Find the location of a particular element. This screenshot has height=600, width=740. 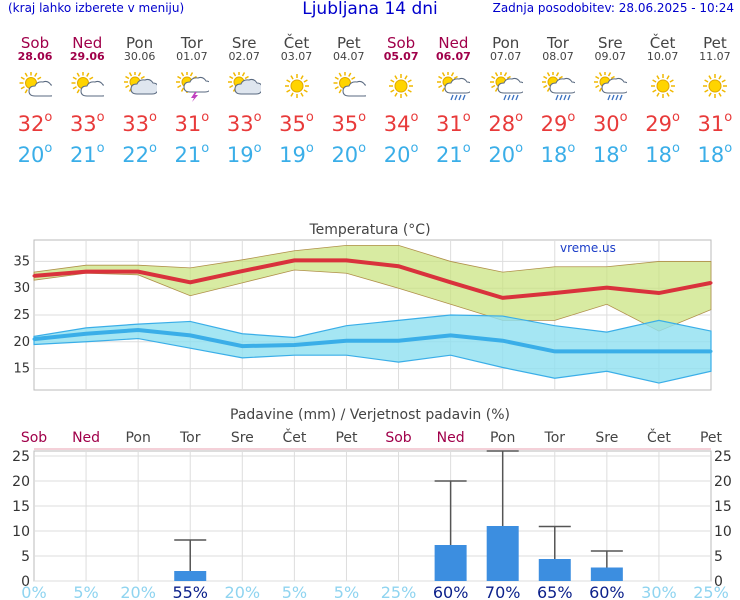

y-tick-label: 25 is located at coordinates (21, 315).